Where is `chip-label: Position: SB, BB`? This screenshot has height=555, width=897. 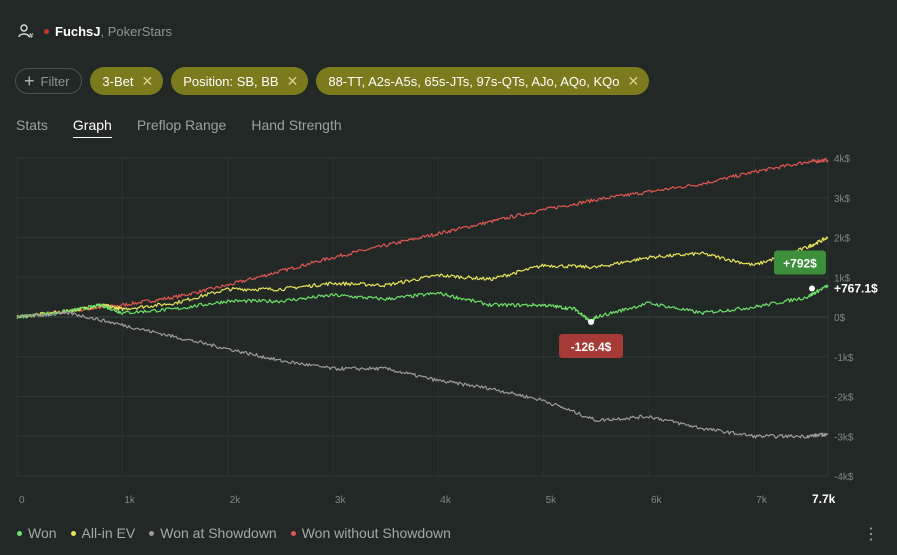 chip-label: Position: SB, BB is located at coordinates (231, 81).